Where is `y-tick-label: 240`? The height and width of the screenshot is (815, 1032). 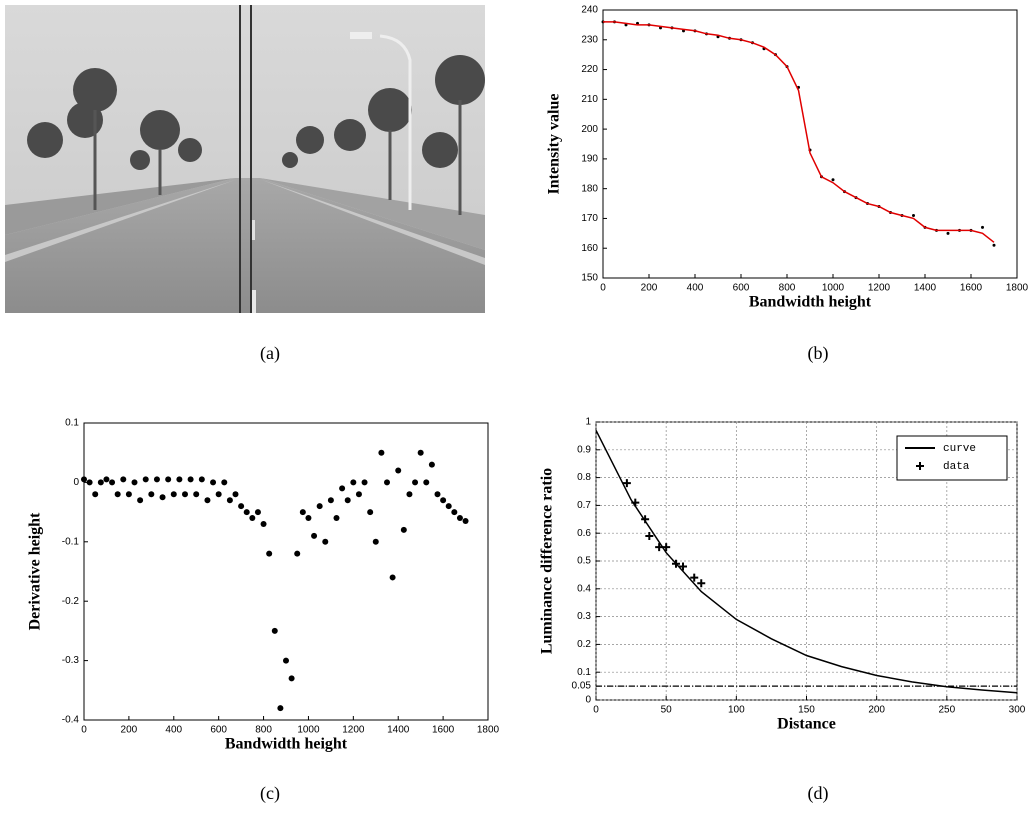
y-tick-label: 240 is located at coordinates (589, 10).